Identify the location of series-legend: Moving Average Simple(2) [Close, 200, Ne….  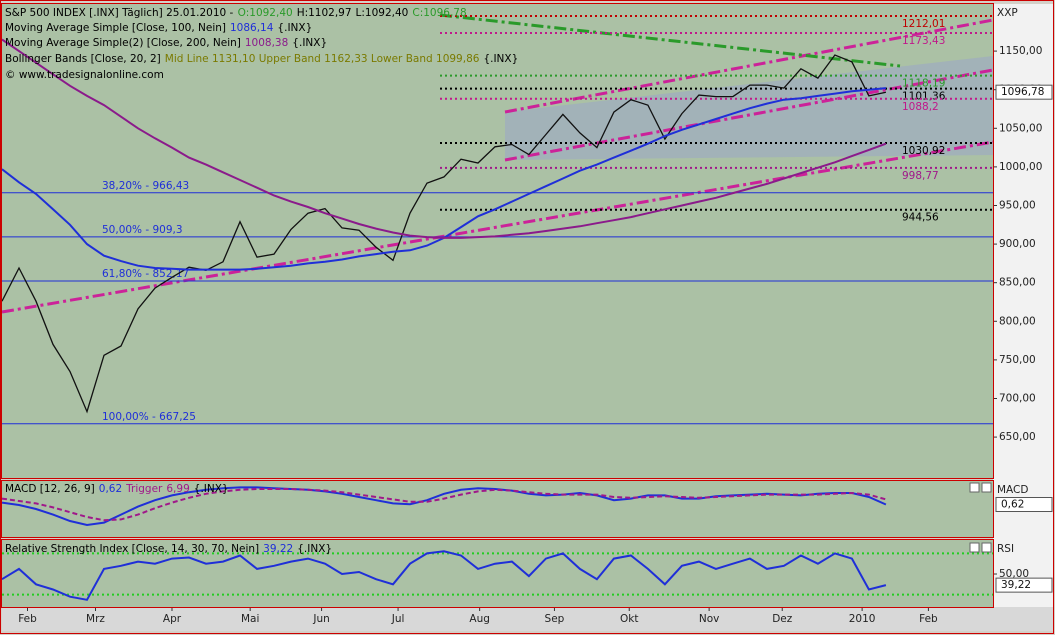
(166, 43).